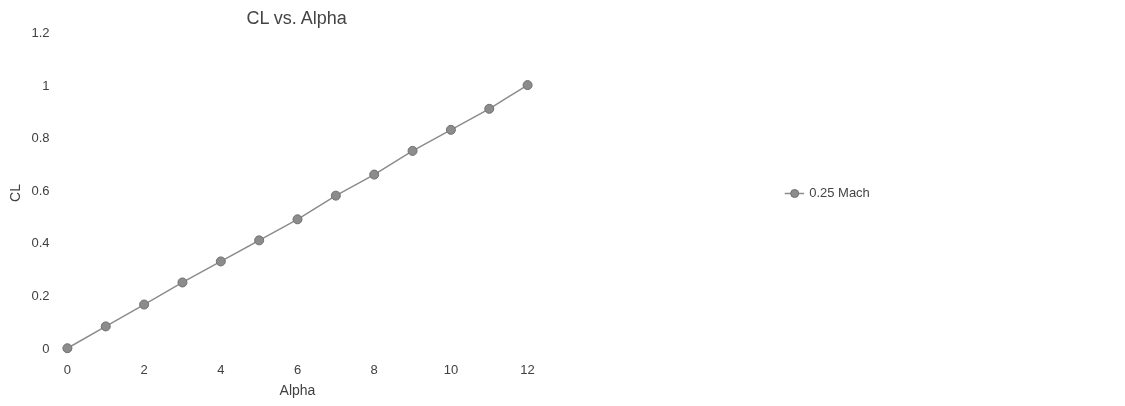  What do you see at coordinates (144, 369) in the screenshot?
I see `x-tick-label: 2` at bounding box center [144, 369].